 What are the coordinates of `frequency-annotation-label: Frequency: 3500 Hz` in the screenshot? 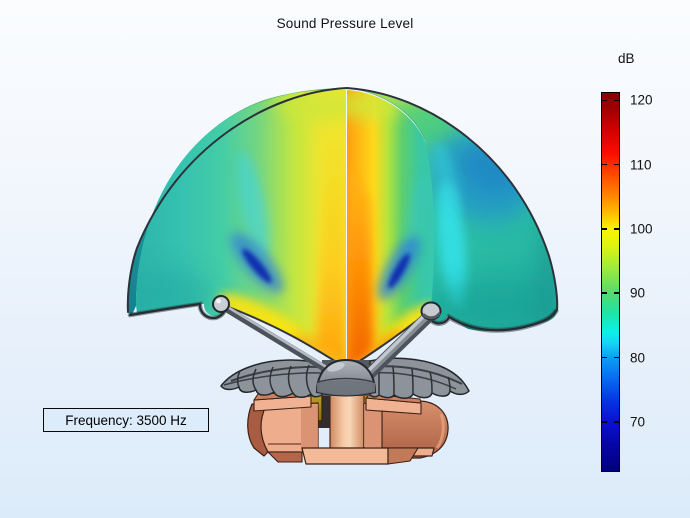 It's located at (126, 420).